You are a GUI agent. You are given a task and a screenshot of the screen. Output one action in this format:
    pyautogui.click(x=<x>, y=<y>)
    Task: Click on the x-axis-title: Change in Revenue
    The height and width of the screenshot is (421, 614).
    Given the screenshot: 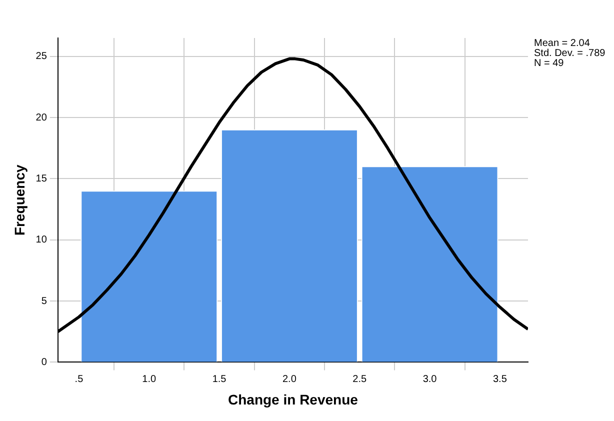 What is the action you would take?
    pyautogui.click(x=293, y=399)
    